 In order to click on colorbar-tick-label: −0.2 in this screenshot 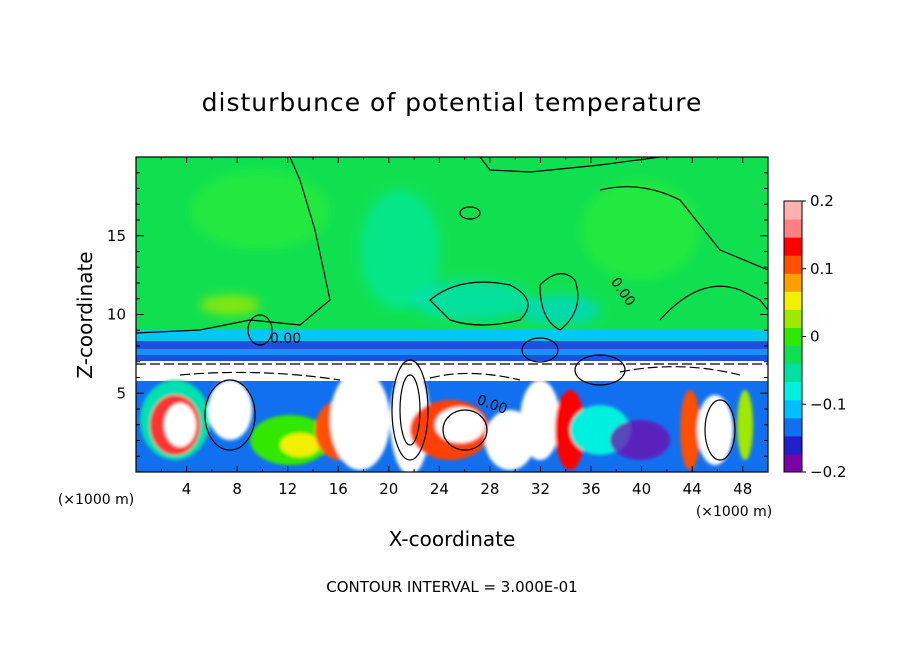, I will do `click(828, 472)`.